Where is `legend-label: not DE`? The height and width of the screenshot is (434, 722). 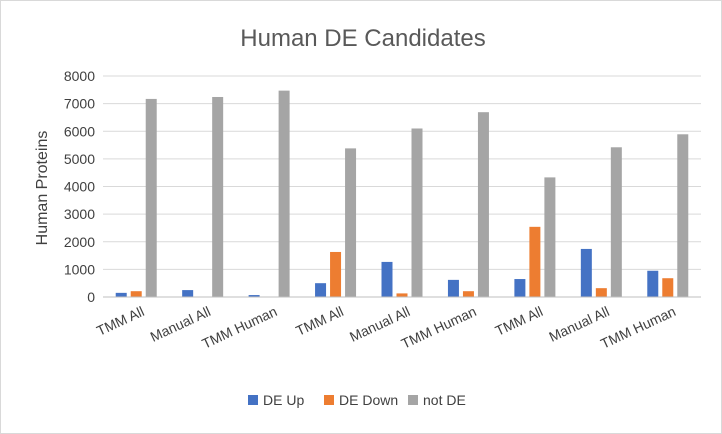 legend-label: not DE is located at coordinates (444, 400).